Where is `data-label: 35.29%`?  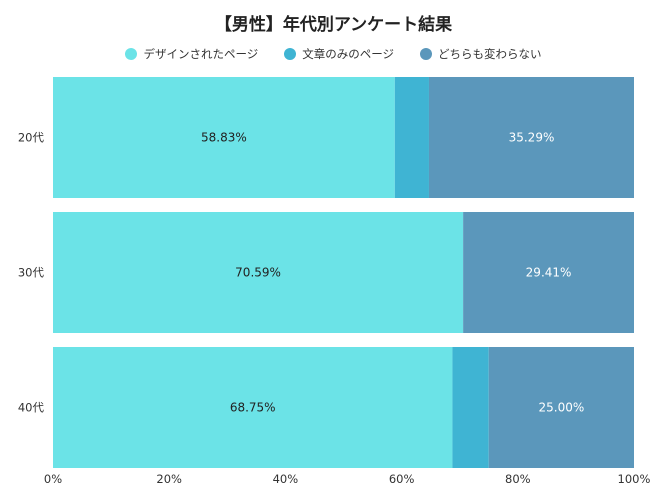
data-label: 35.29% is located at coordinates (532, 138).